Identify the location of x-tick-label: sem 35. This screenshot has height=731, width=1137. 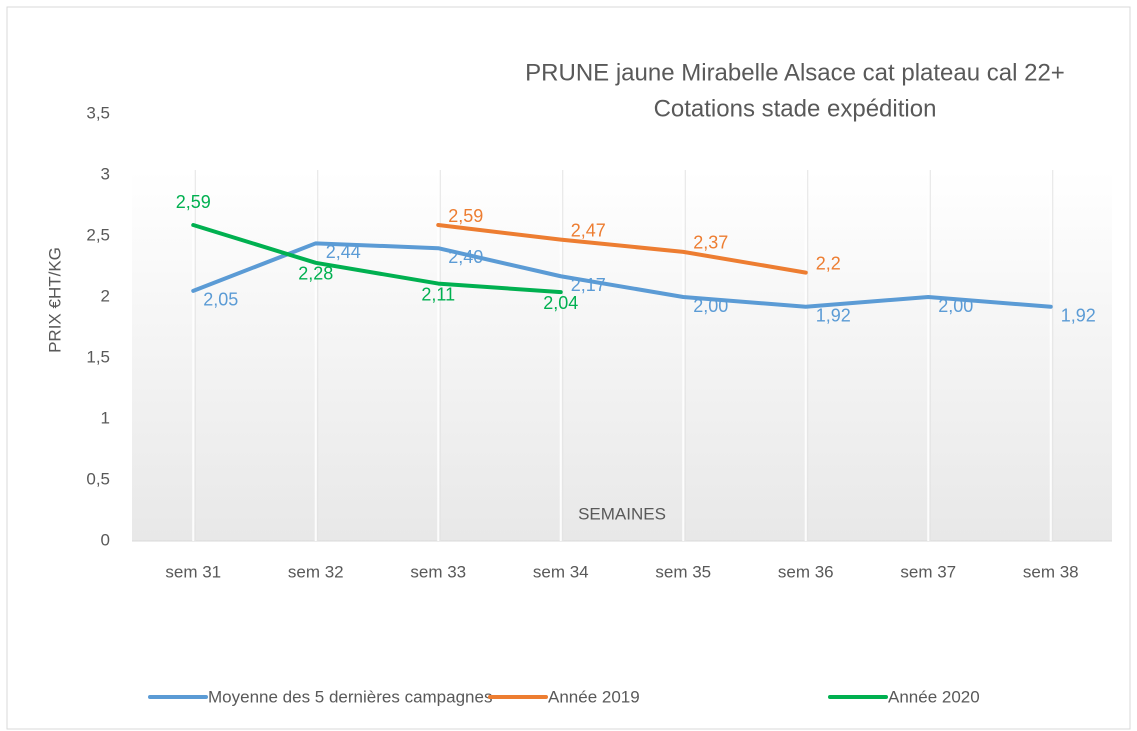
(683, 571).